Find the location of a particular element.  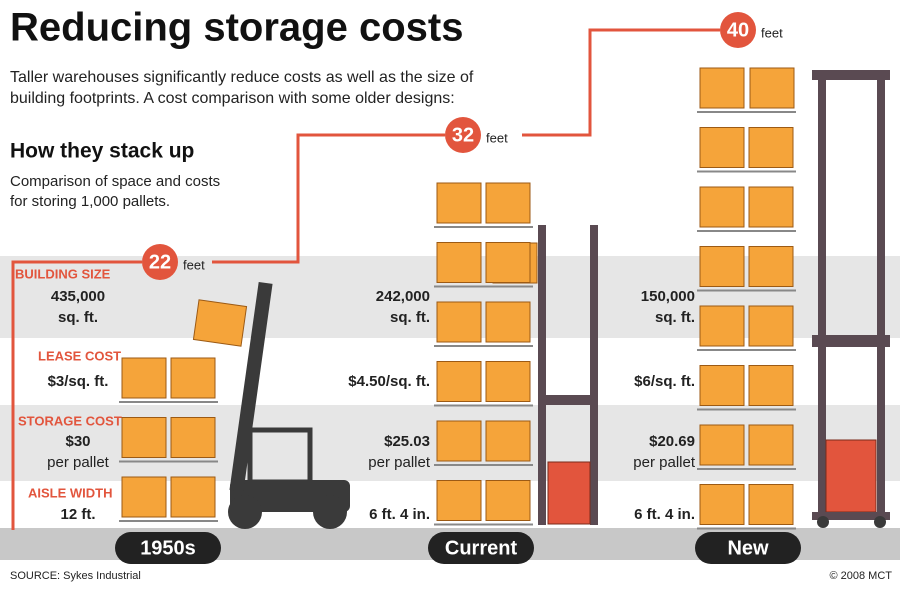

era-name: 1950s is located at coordinates (168, 548).